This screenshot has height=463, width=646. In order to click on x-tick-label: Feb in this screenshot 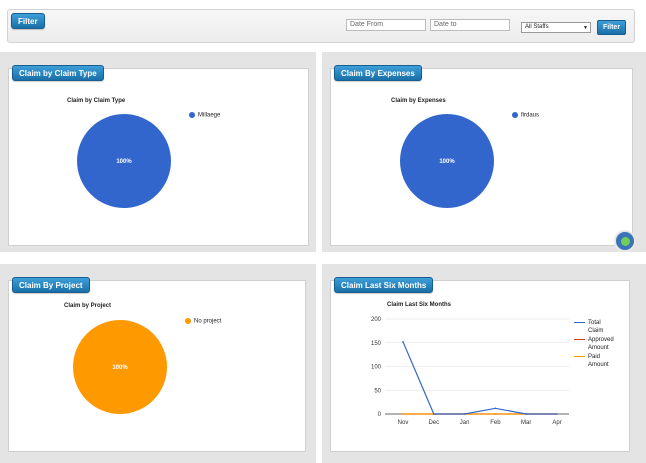, I will do `click(495, 423)`.